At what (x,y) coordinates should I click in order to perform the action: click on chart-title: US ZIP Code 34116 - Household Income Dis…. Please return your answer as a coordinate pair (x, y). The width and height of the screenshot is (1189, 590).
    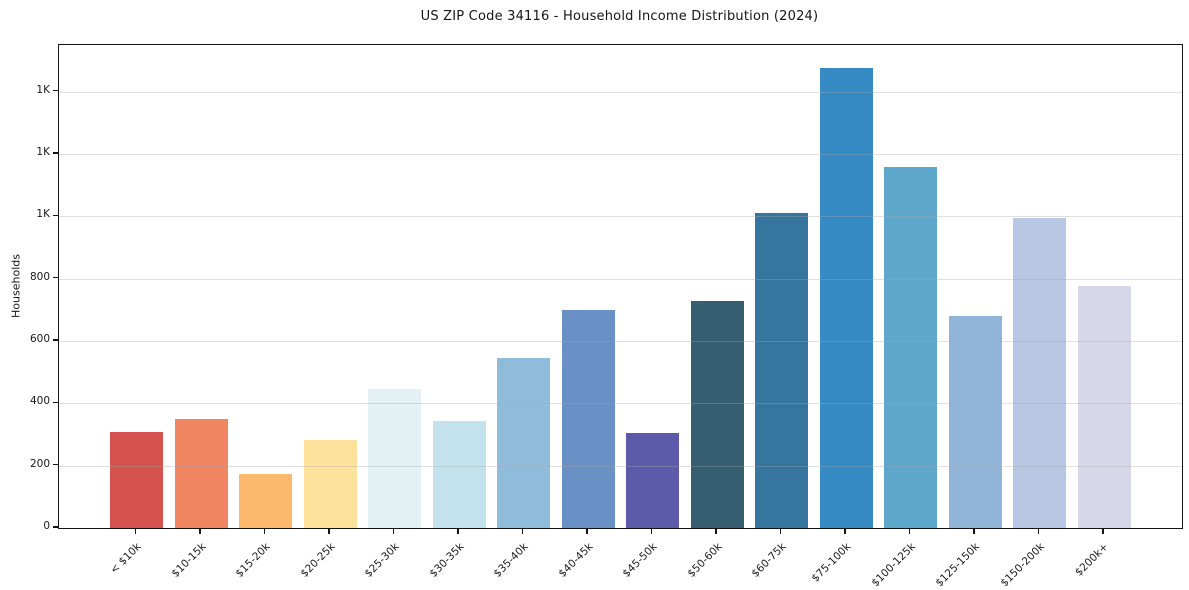
    Looking at the image, I should click on (619, 16).